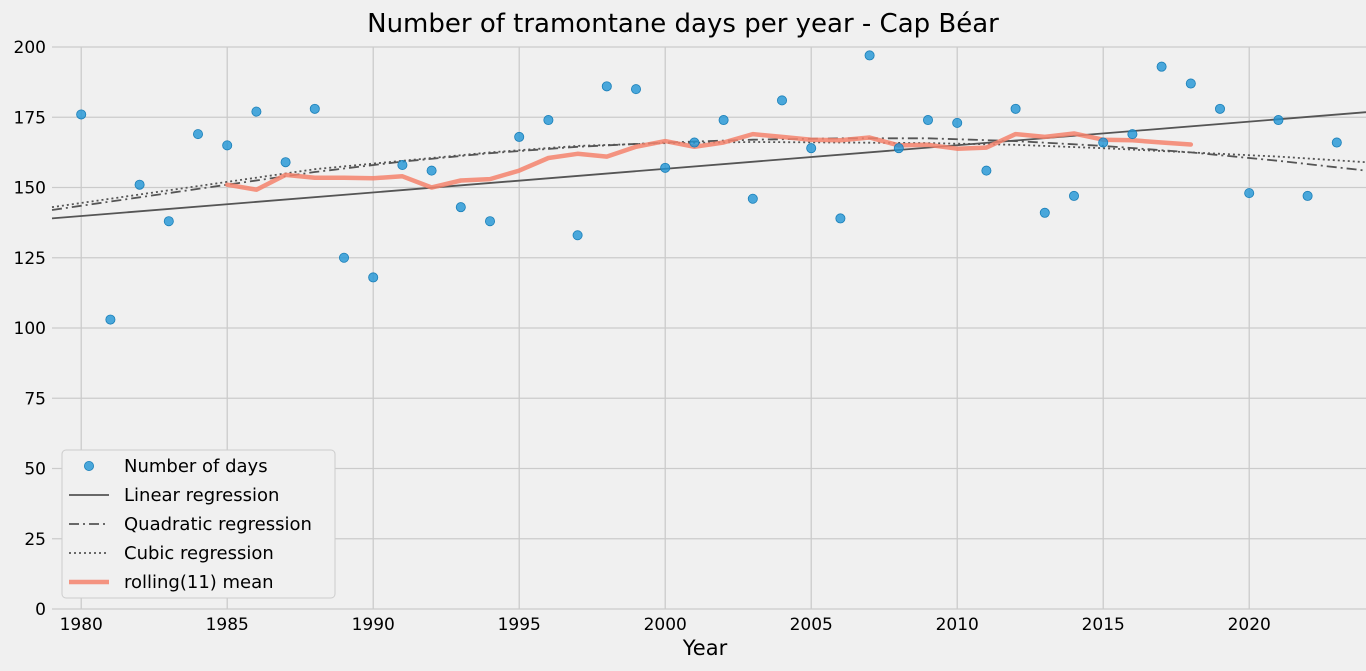 The height and width of the screenshot is (671, 1366). Describe the element at coordinates (40, 610) in the screenshot. I see `y-tick-label: 0` at that location.